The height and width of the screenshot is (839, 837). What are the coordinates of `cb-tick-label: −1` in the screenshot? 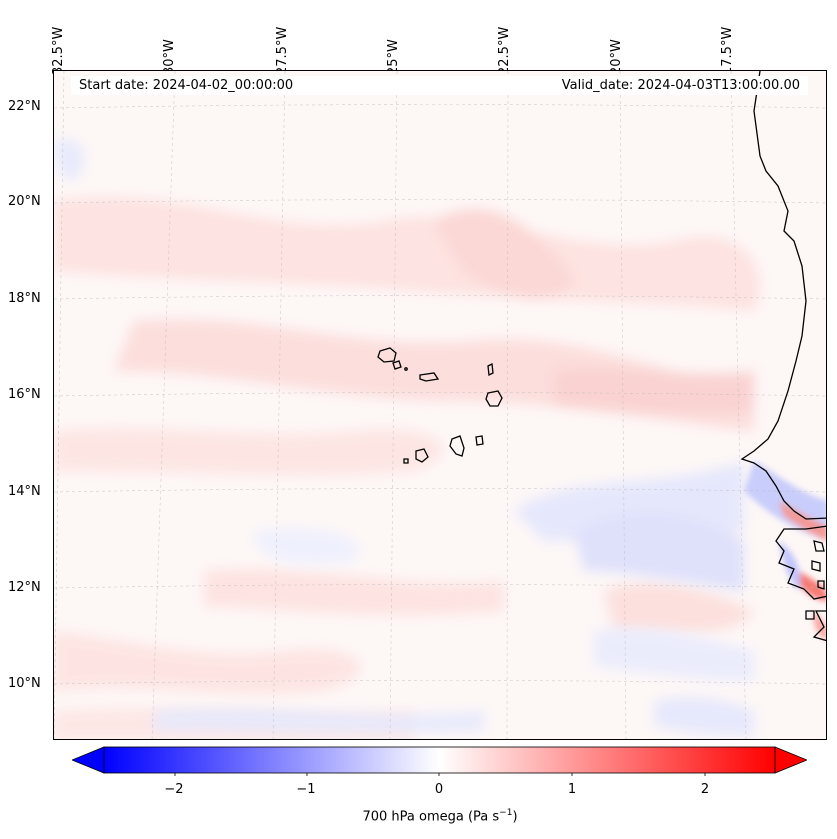 It's located at (306, 789).